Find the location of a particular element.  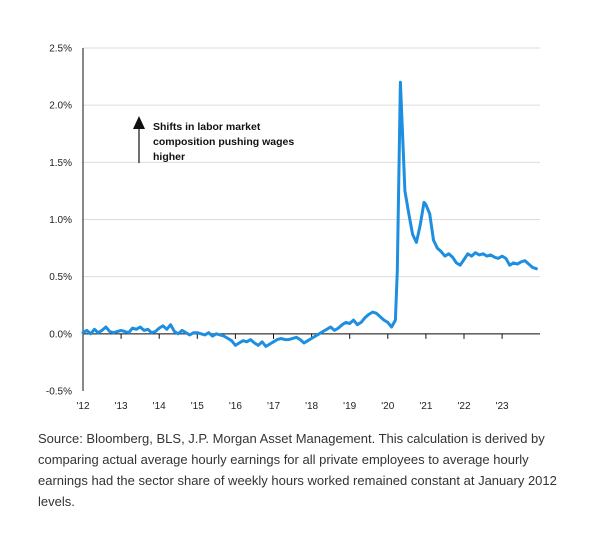

x-tick-label: '23 is located at coordinates (502, 406).